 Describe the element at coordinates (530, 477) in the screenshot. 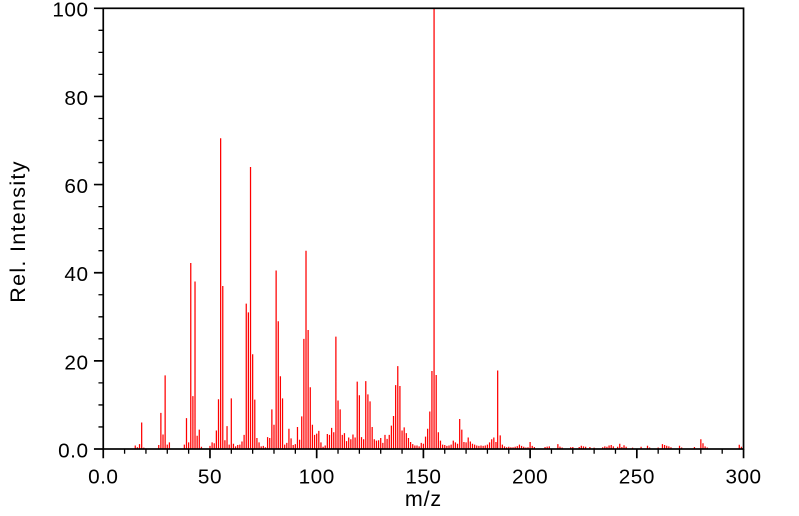

I see `svg-text: 200` at that location.